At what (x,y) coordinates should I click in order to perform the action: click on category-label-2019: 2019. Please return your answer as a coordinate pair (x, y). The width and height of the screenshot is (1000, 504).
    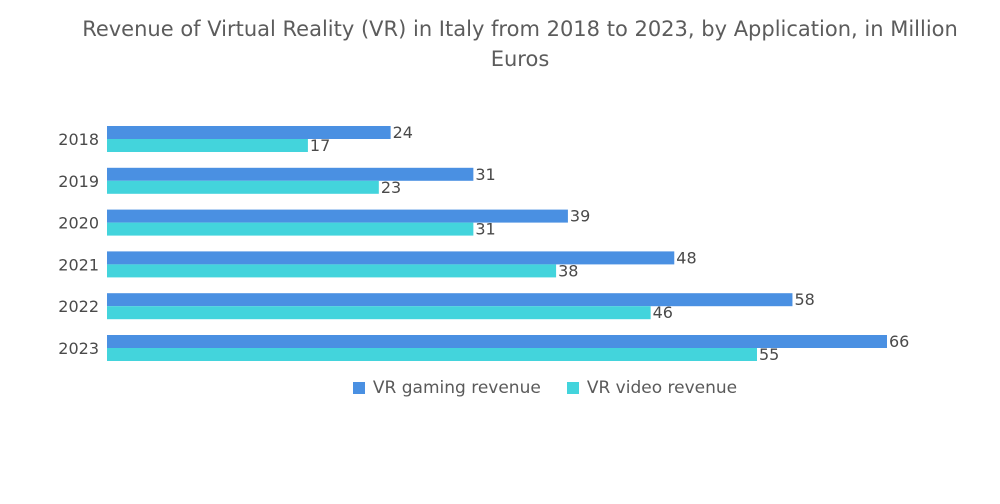
    Looking at the image, I should click on (78, 181).